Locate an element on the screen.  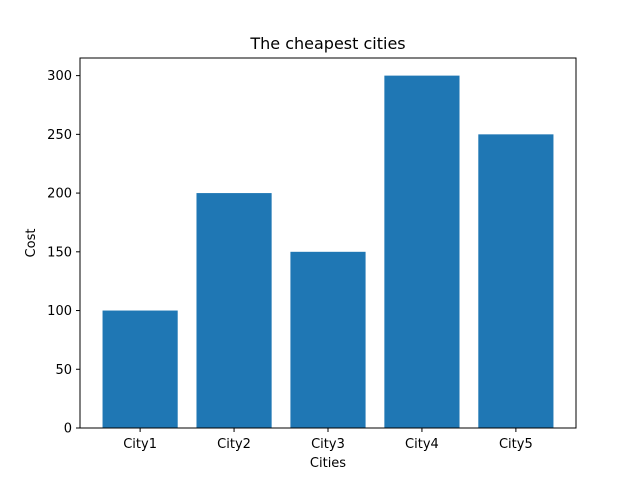
bar-city1 is located at coordinates (140, 369).